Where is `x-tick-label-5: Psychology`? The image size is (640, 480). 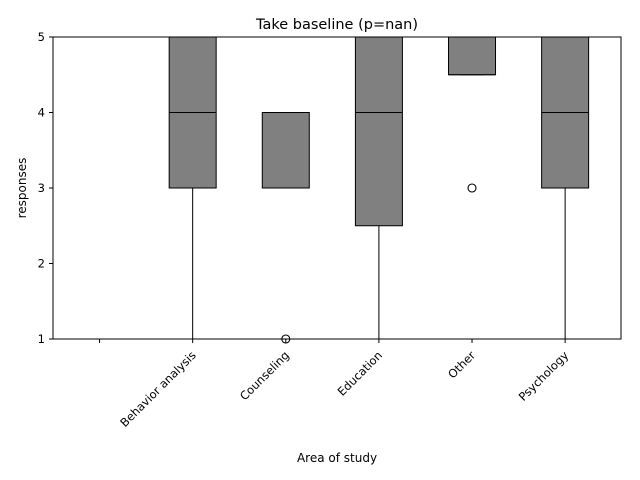
x-tick-label-5: Psychology is located at coordinates (544, 376).